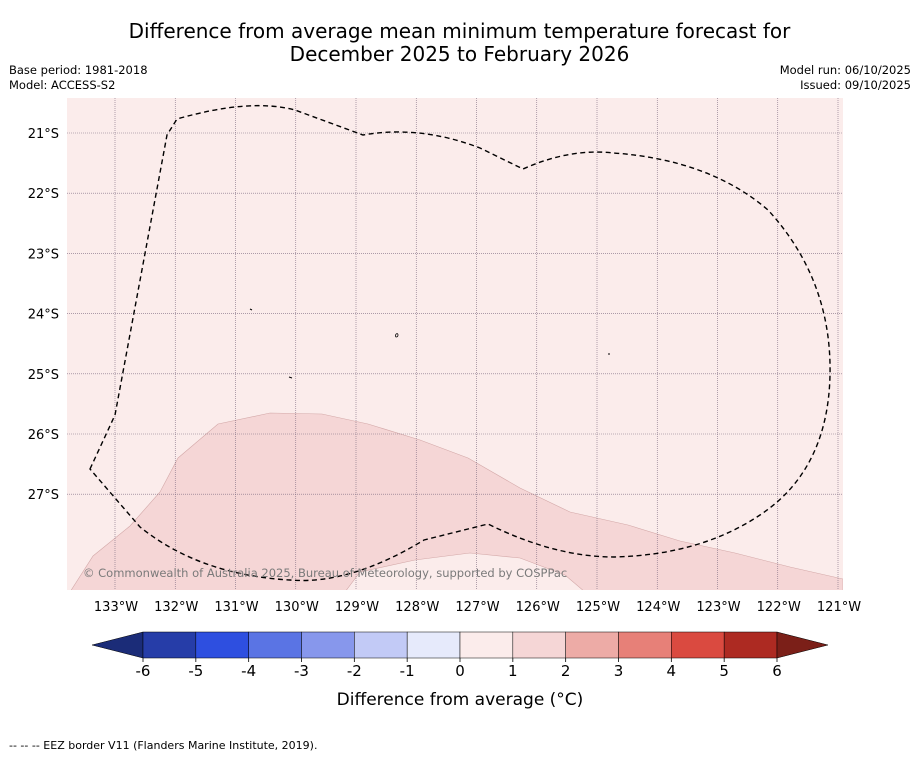 This screenshot has height=758, width=919. What do you see at coordinates (297, 607) in the screenshot?
I see `longitude-label: 130°W` at bounding box center [297, 607].